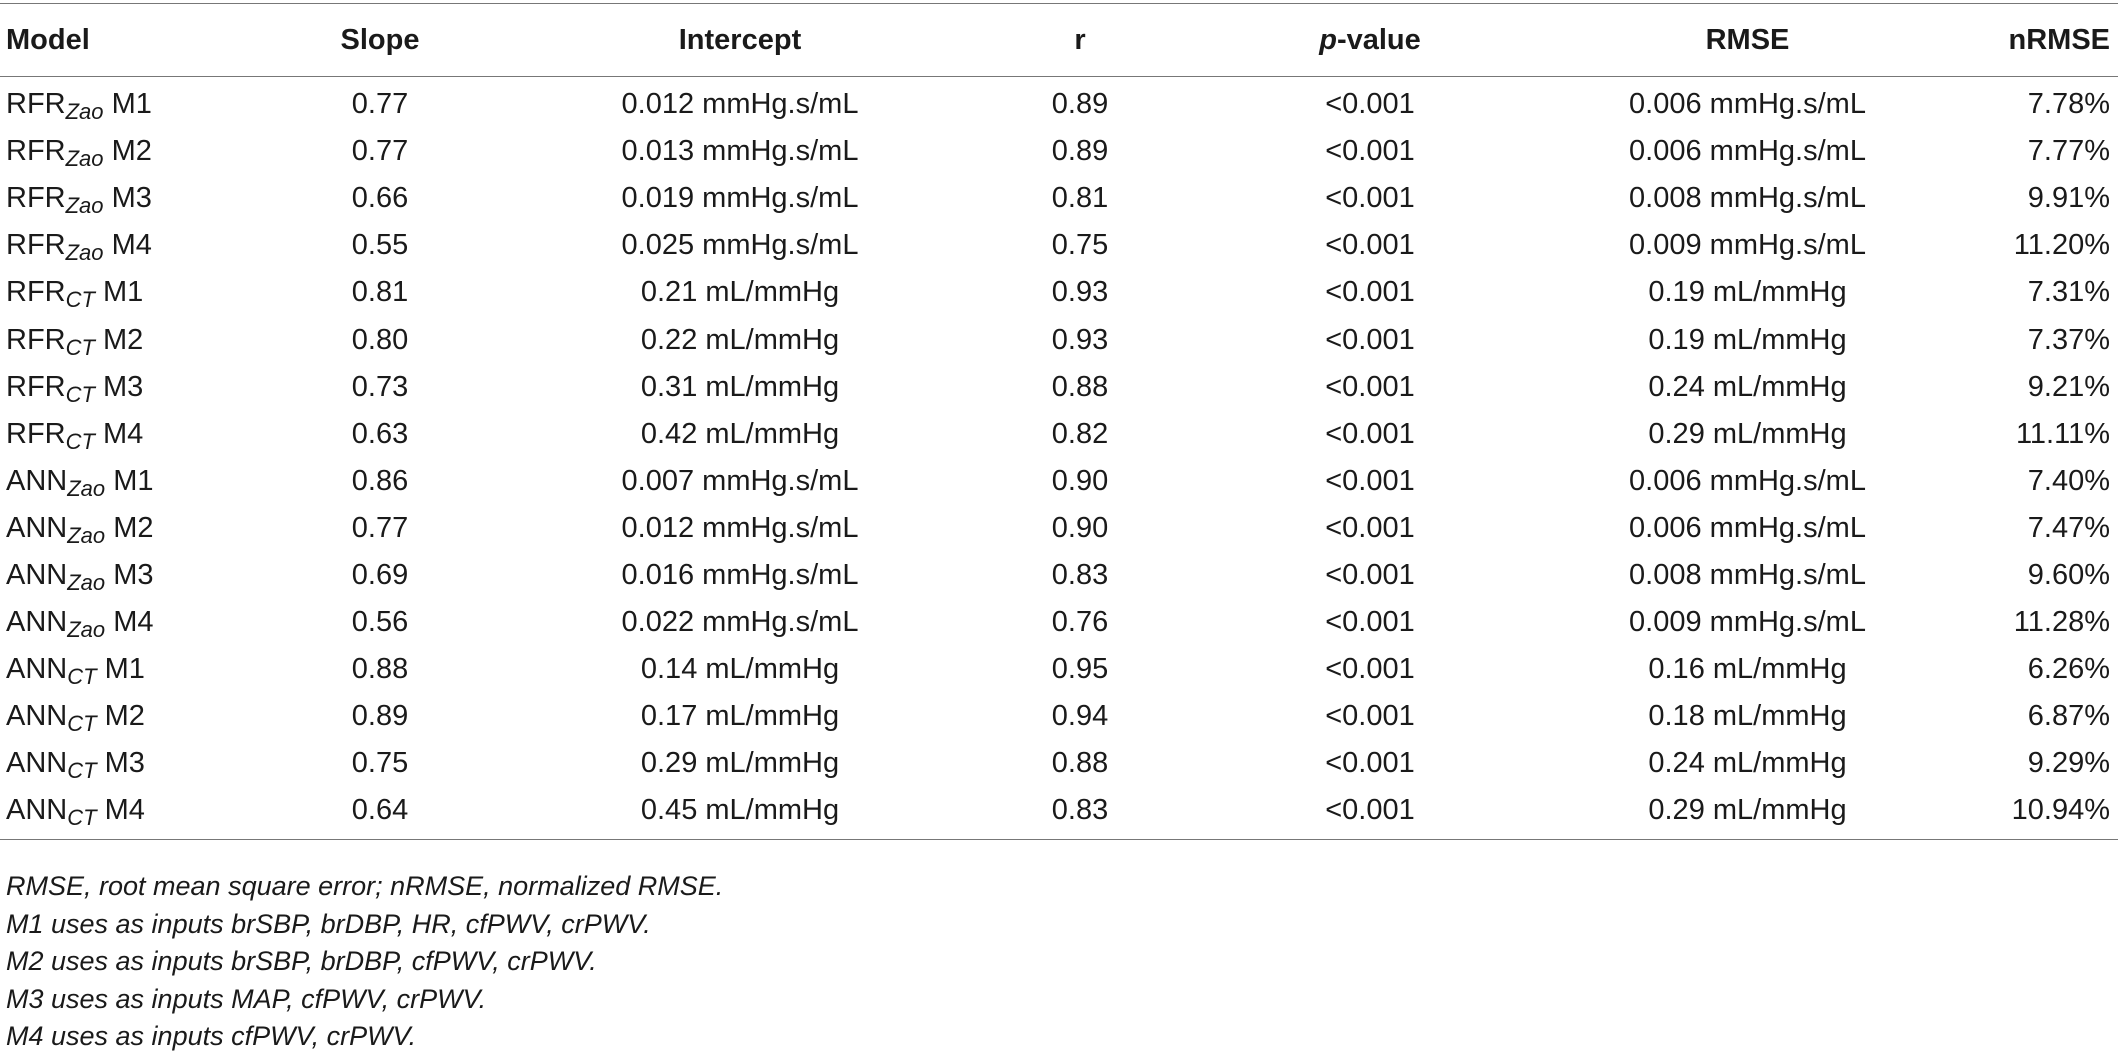 This screenshot has width=2118, height=1056. Describe the element at coordinates (133, 480) in the screenshot. I see `model-variant: M1` at that location.